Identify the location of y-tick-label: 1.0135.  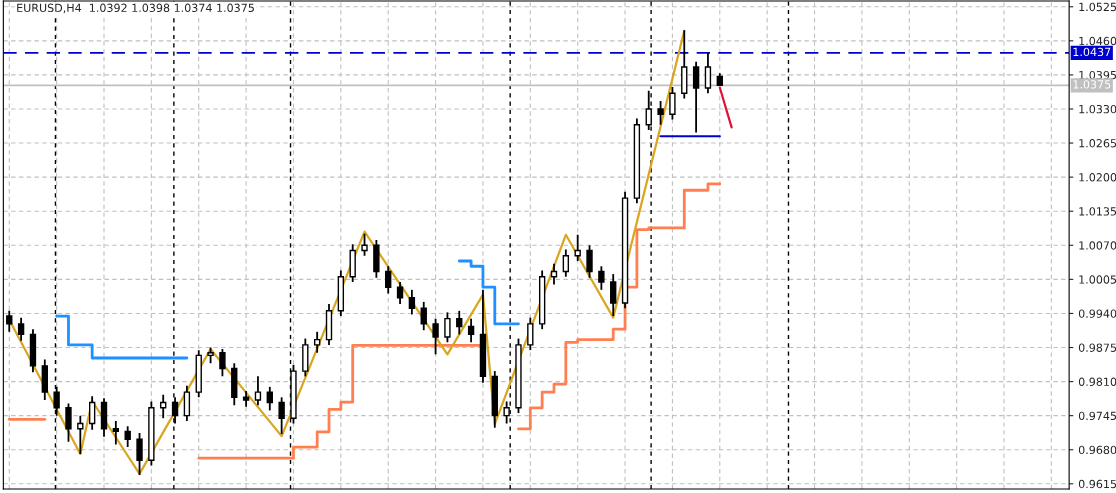
(1097, 211).